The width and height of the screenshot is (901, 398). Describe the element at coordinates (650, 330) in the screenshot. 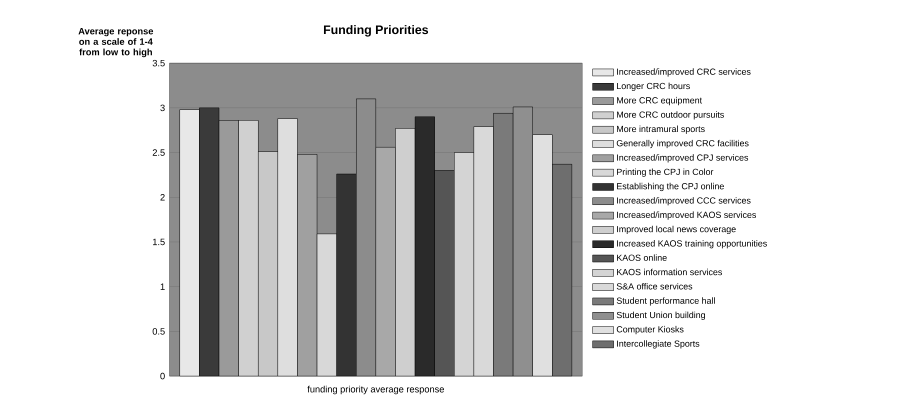

I see `legend-label: Computer Kiosks` at that location.